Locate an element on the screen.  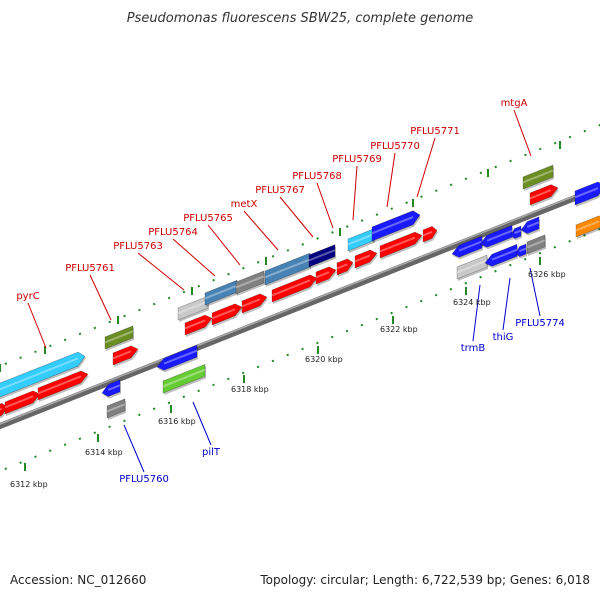
gene-rev-d-highlight is located at coordinates (523, 250).